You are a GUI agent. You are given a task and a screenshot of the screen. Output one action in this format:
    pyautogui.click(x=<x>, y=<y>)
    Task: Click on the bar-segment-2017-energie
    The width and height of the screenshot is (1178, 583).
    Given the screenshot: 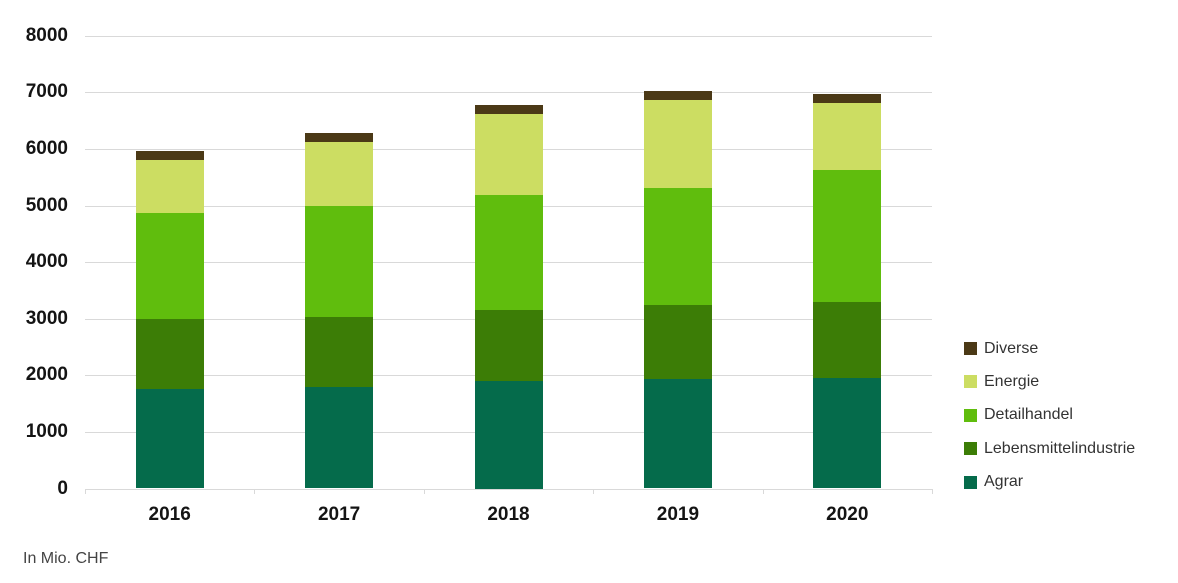 What is the action you would take?
    pyautogui.click(x=339, y=173)
    